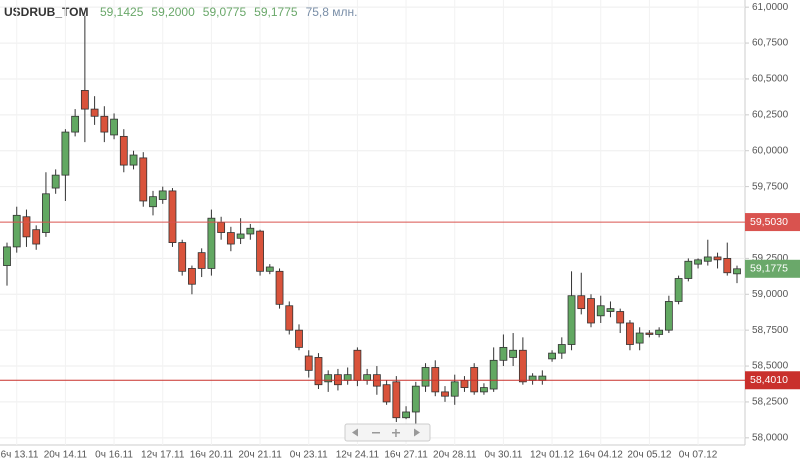  Describe the element at coordinates (770, 7) in the screenshot. I see `y-tick-label: 61,0000` at that location.